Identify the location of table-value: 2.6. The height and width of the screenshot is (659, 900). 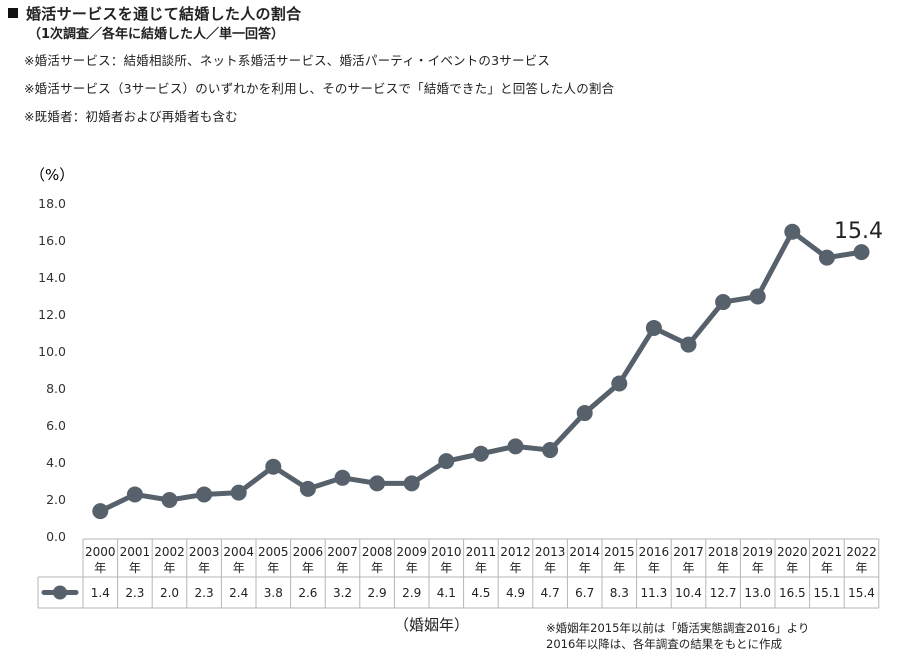
(307, 593).